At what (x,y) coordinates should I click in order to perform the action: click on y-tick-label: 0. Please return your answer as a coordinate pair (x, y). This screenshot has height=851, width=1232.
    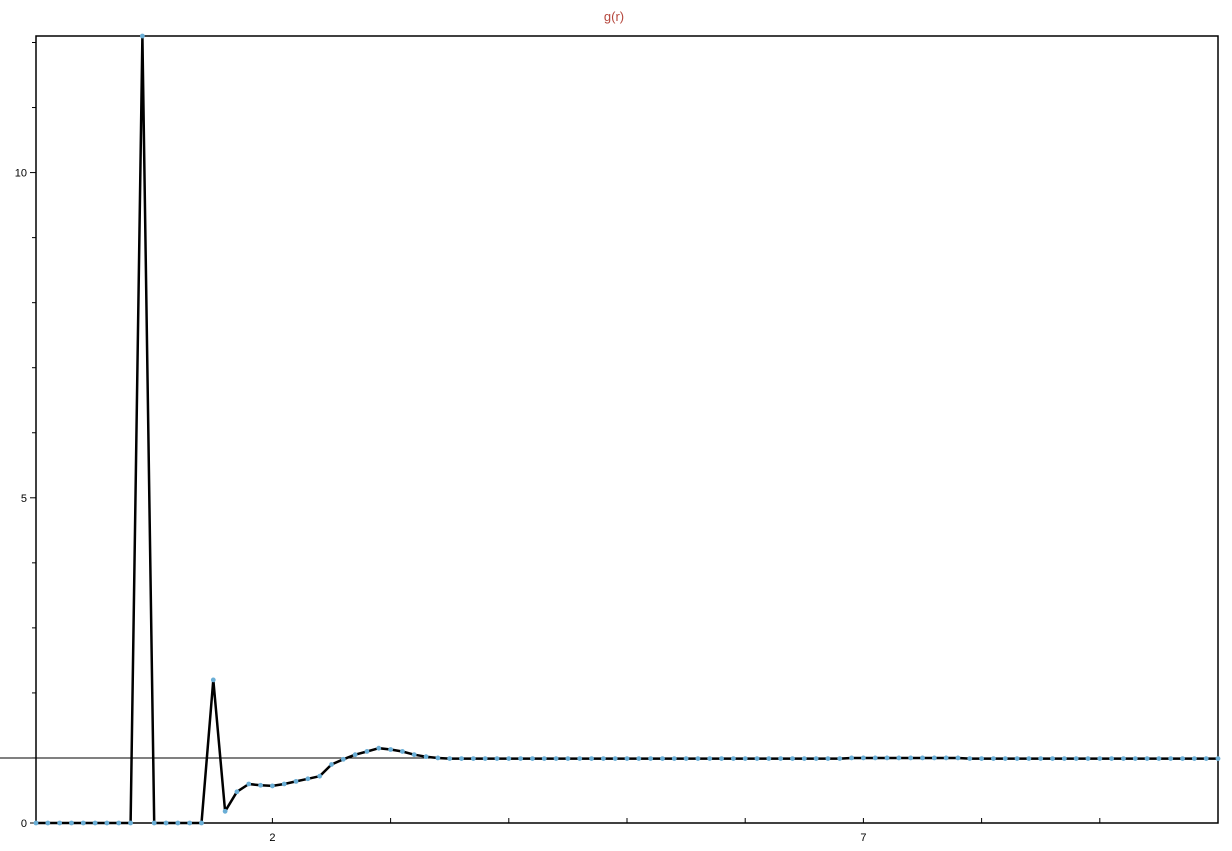
    Looking at the image, I should click on (24, 824).